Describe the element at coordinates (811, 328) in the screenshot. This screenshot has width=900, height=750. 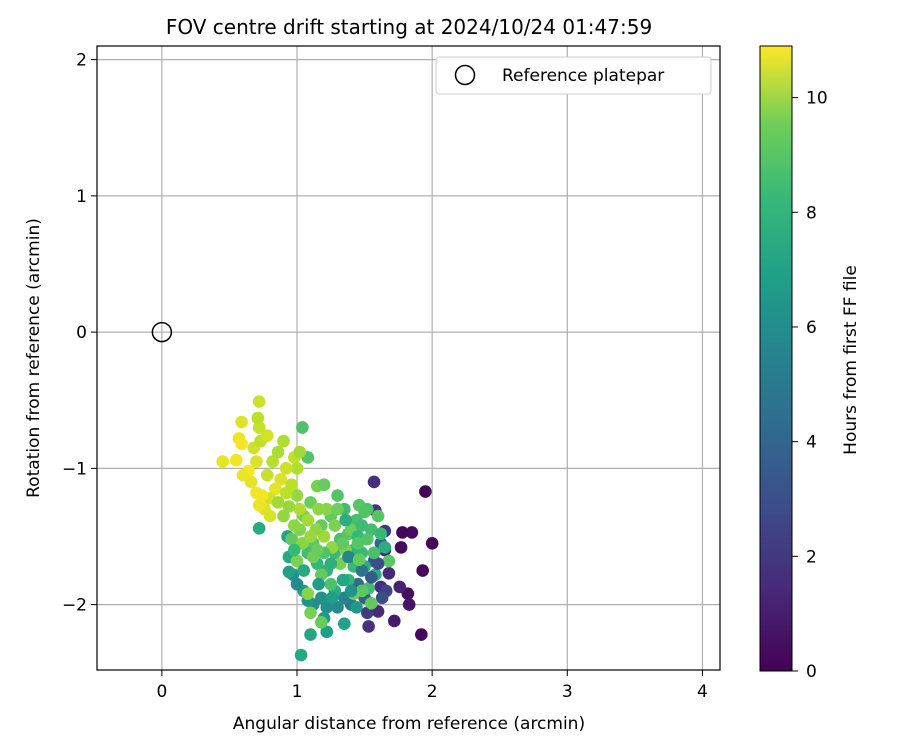
I see `colorbar-tick-label: 6` at that location.